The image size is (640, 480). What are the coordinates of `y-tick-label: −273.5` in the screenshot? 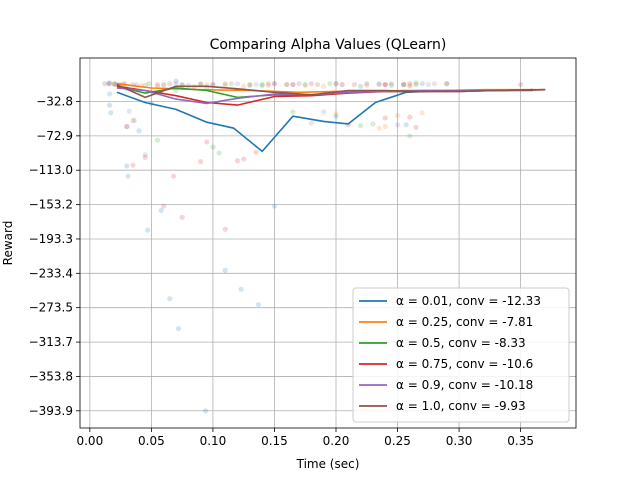 It's located at (51, 308).